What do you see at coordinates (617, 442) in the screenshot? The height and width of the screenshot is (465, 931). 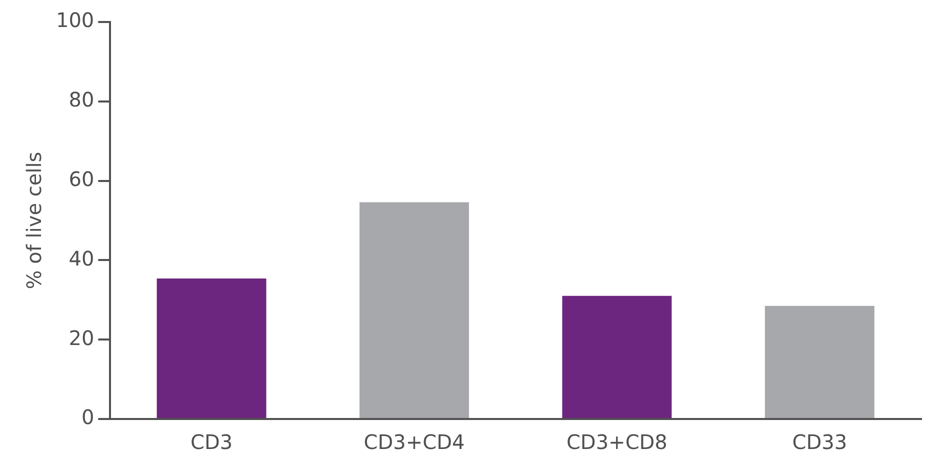 I see `x-tick-label: CD3+CD8` at bounding box center [617, 442].